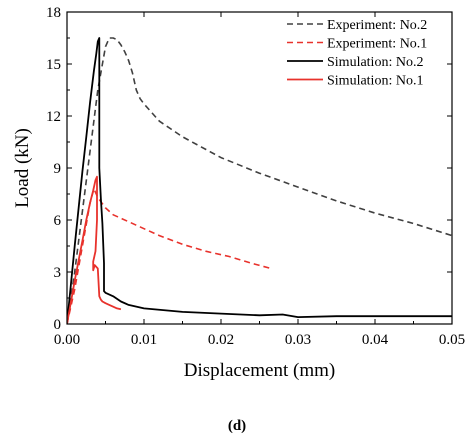 The width and height of the screenshot is (474, 443). What do you see at coordinates (53, 117) in the screenshot?
I see `y-tick-label: 12` at bounding box center [53, 117].